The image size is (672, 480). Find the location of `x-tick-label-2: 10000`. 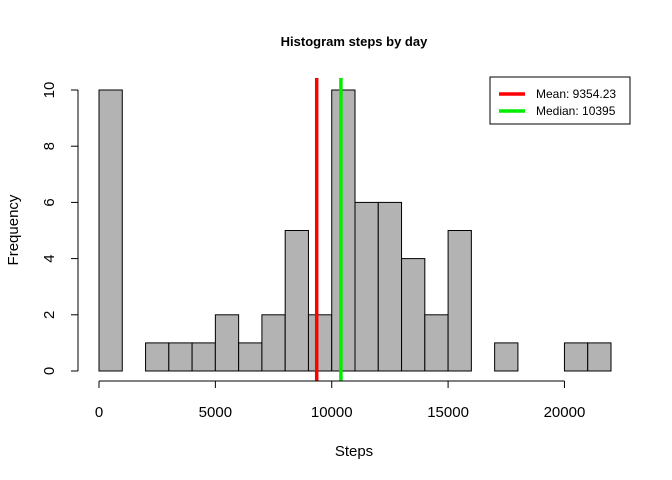

x-tick-label-2: 10000 is located at coordinates (332, 412).